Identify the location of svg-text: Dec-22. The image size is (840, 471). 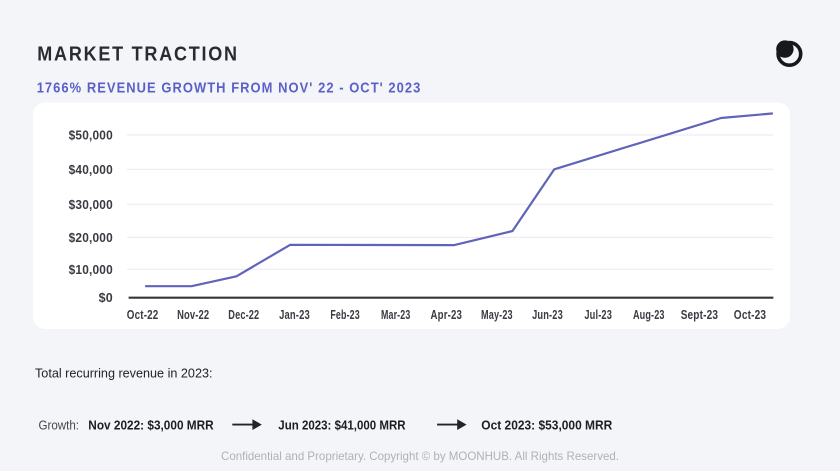
(243, 315).